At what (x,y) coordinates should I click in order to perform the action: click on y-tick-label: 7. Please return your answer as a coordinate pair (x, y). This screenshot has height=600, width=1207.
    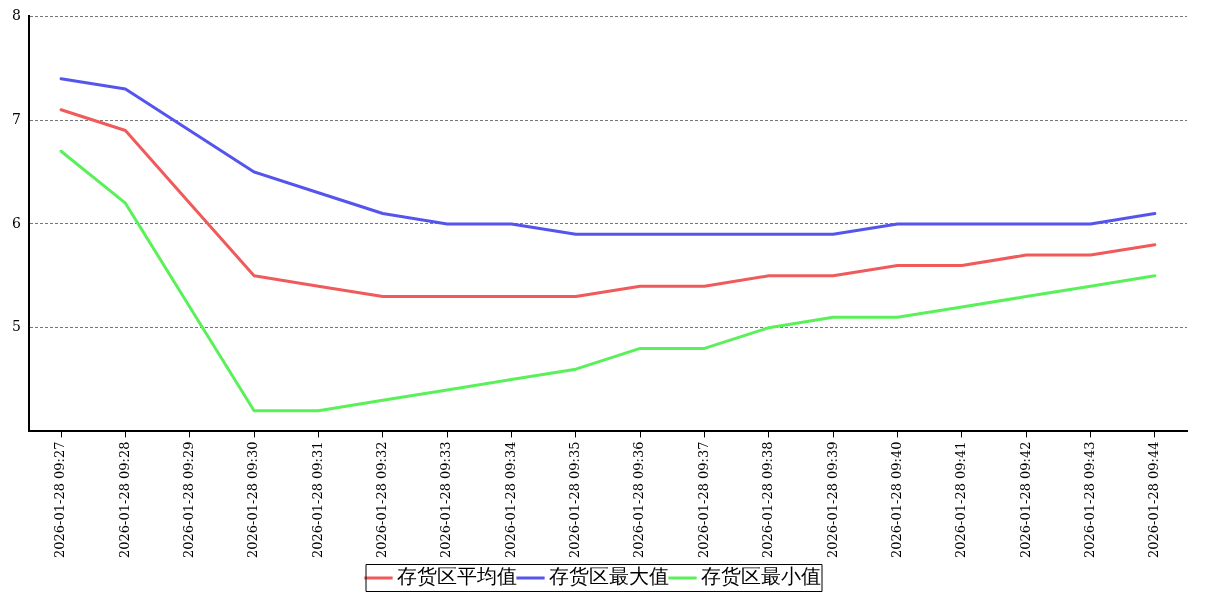
    Looking at the image, I should click on (16, 118).